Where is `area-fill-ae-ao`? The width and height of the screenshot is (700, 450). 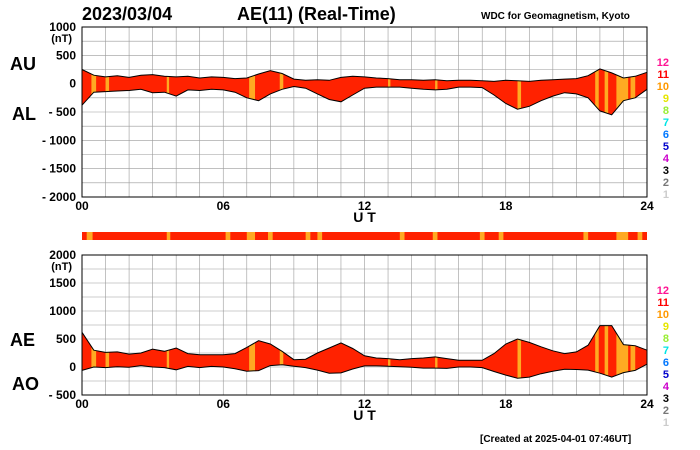
area-fill-ae-ao is located at coordinates (364, 352).